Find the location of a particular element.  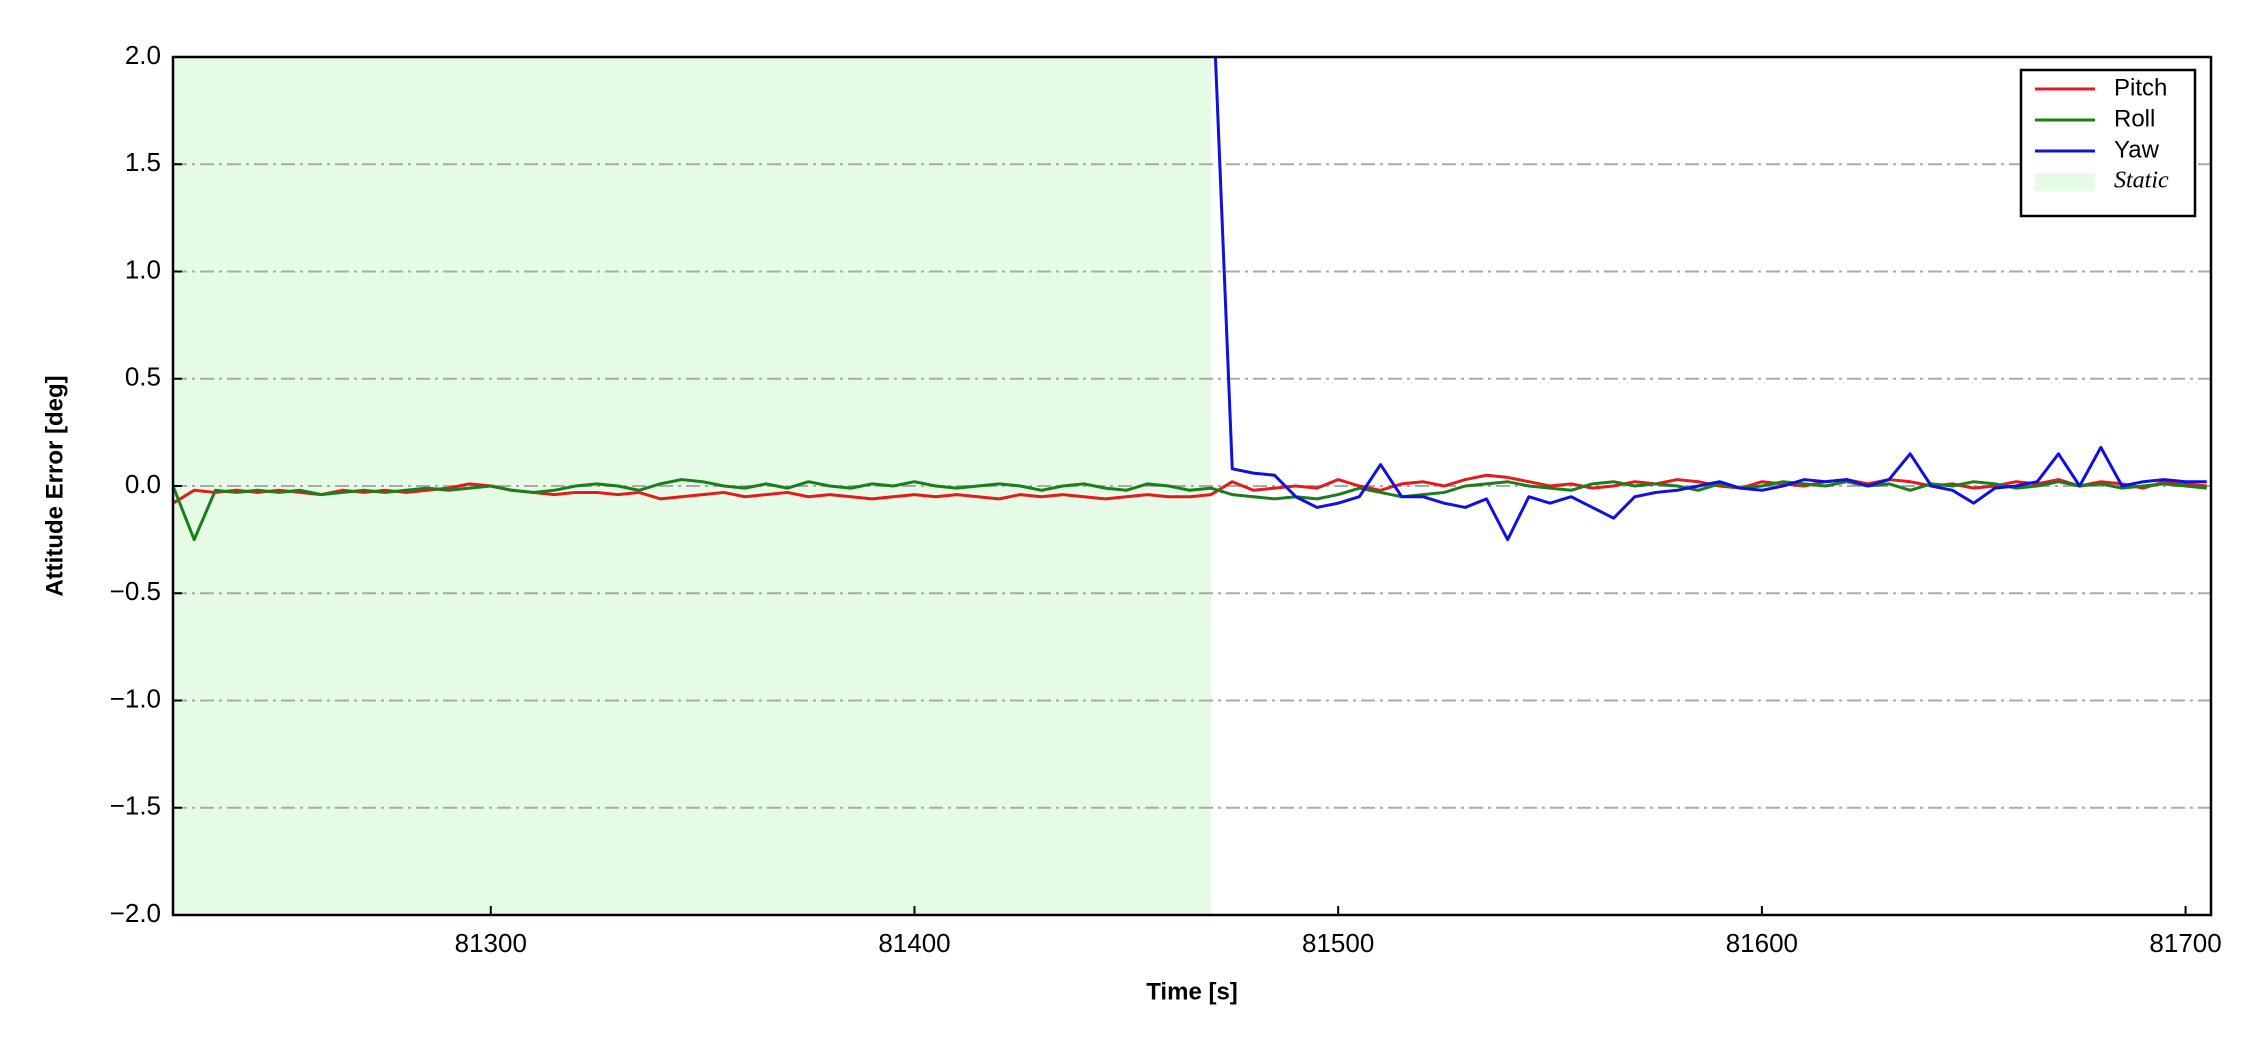

legend: Pitch Roll Yaw Static is located at coordinates (2108, 143).